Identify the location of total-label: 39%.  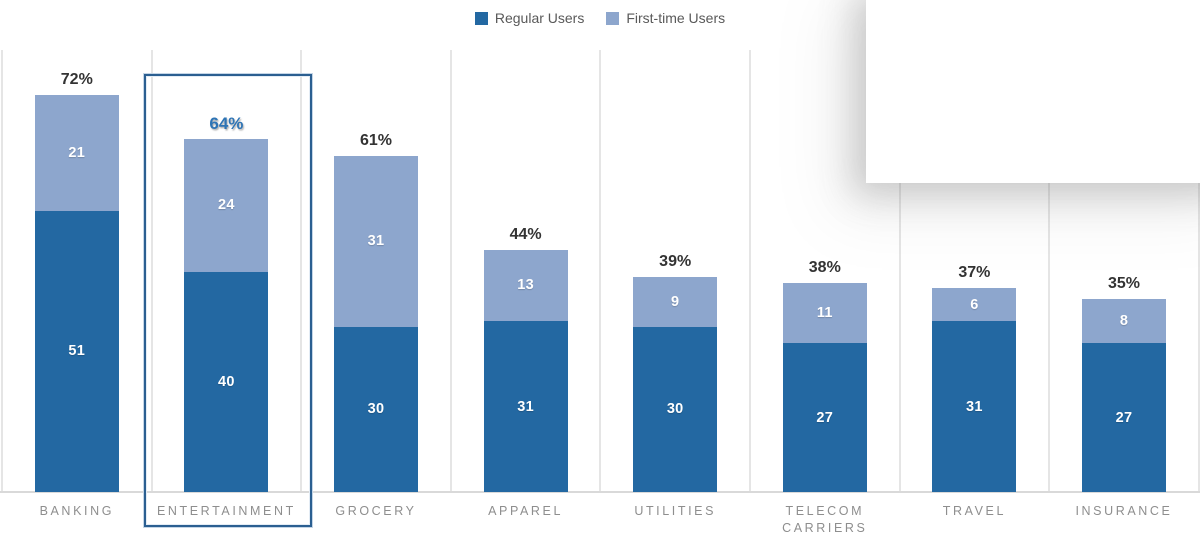
(675, 262).